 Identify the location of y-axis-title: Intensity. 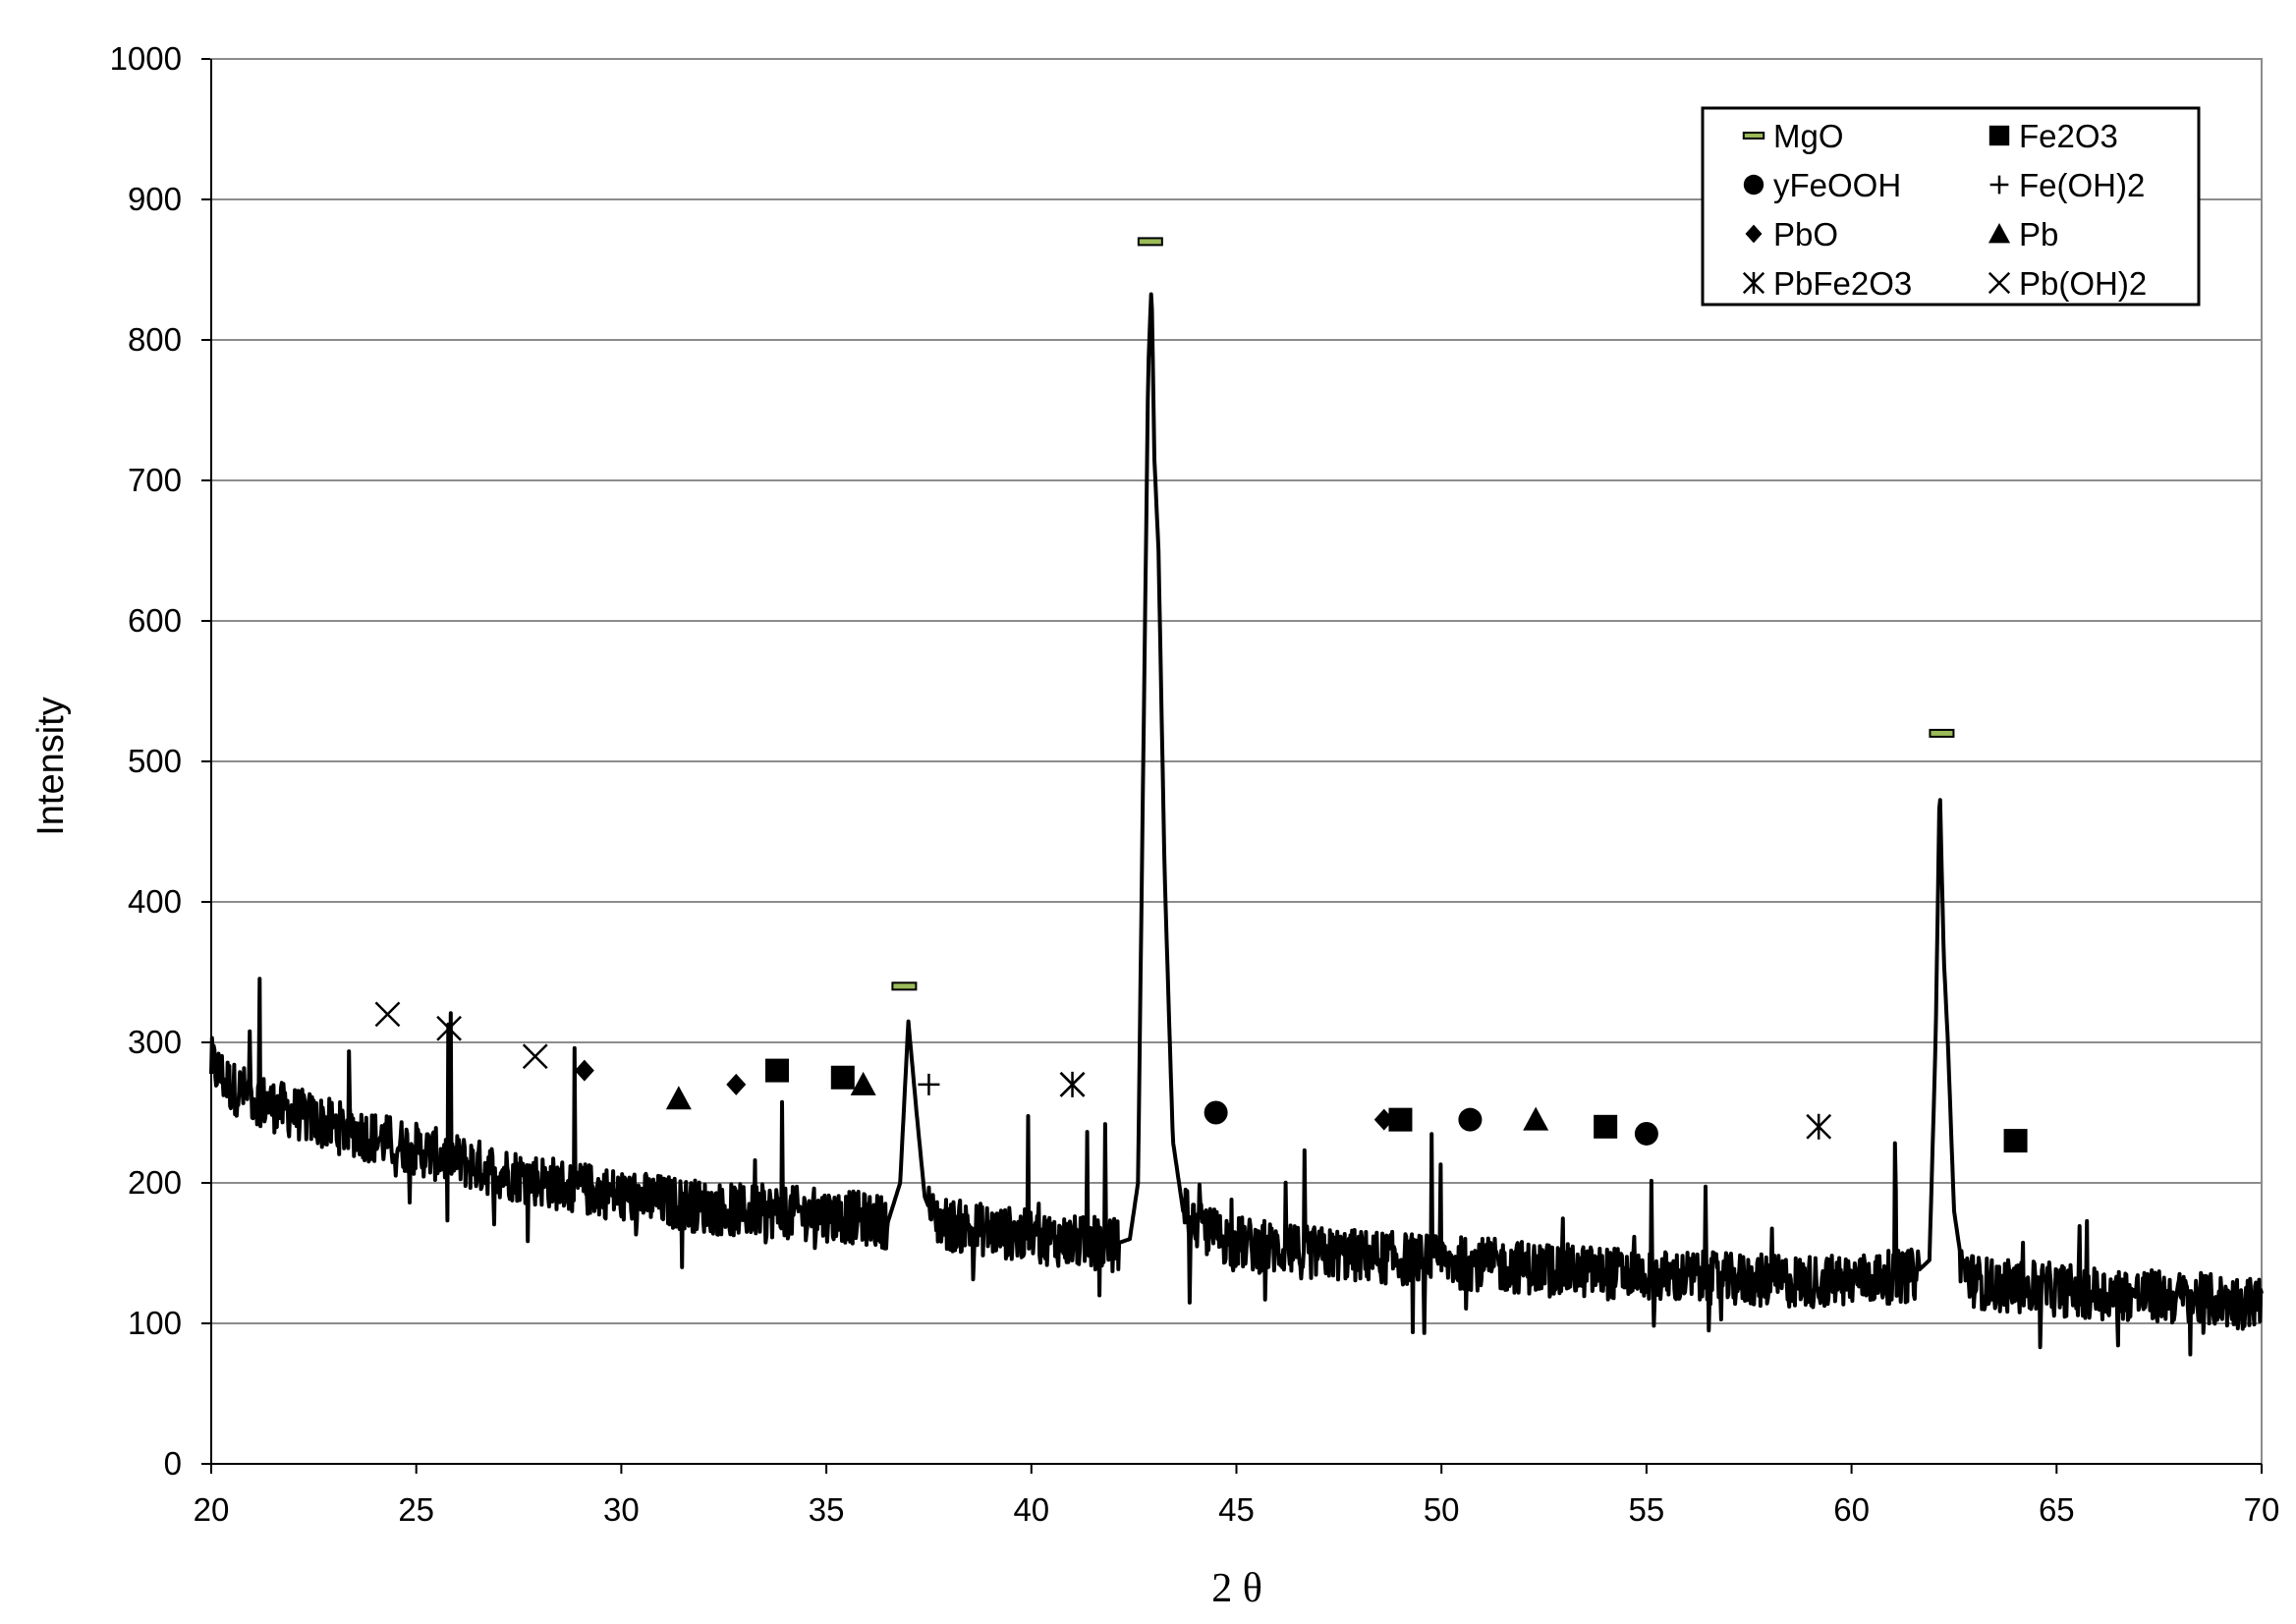
(51, 766).